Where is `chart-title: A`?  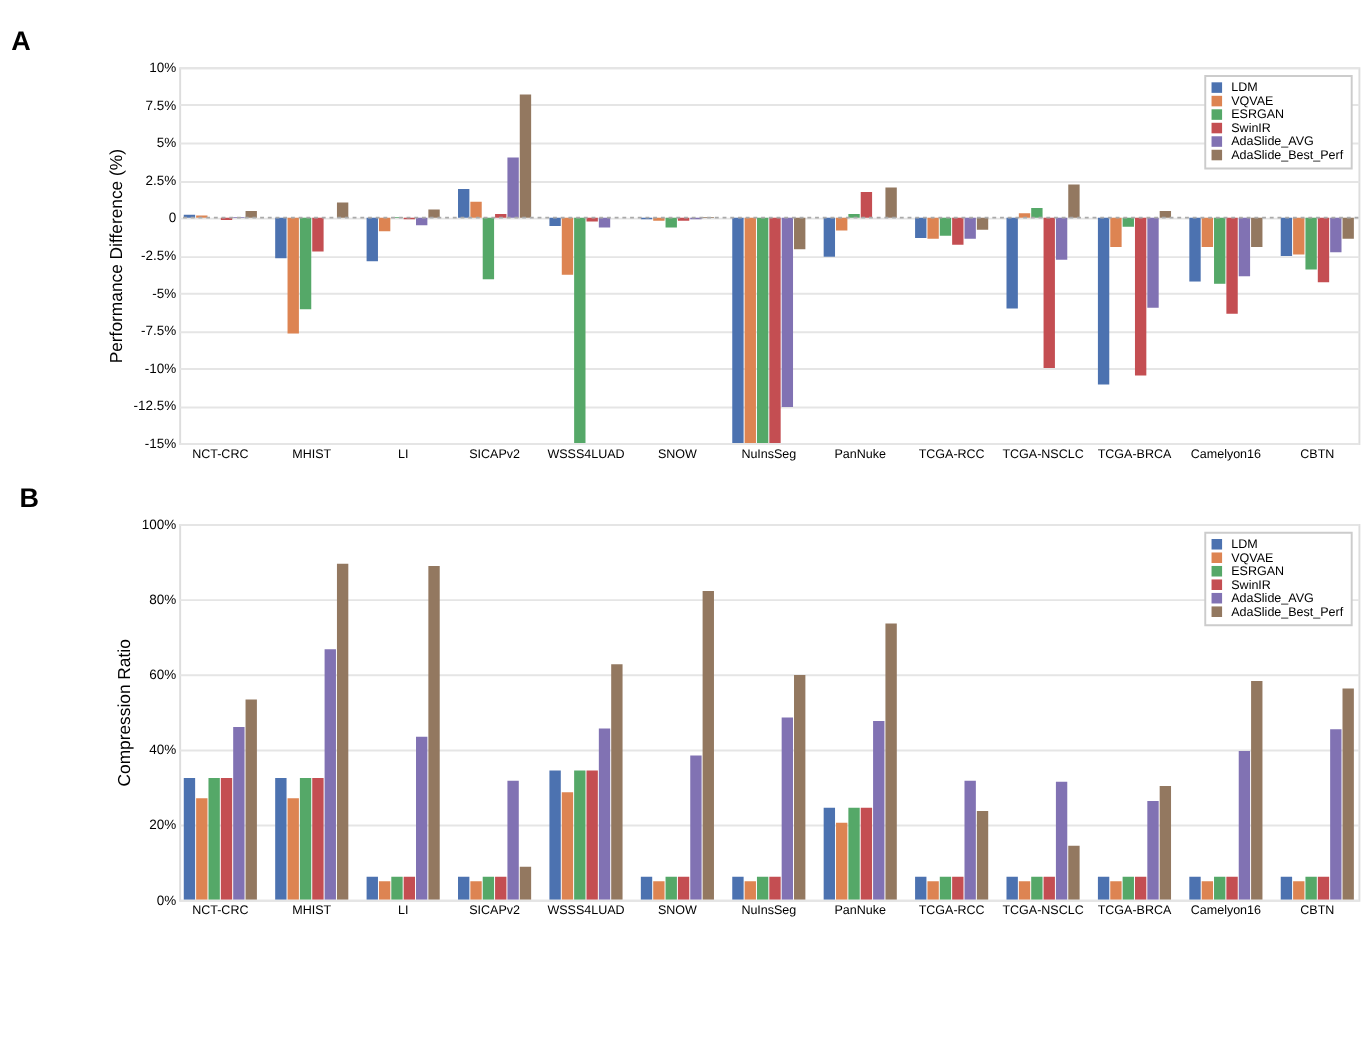 chart-title: A is located at coordinates (21, 41).